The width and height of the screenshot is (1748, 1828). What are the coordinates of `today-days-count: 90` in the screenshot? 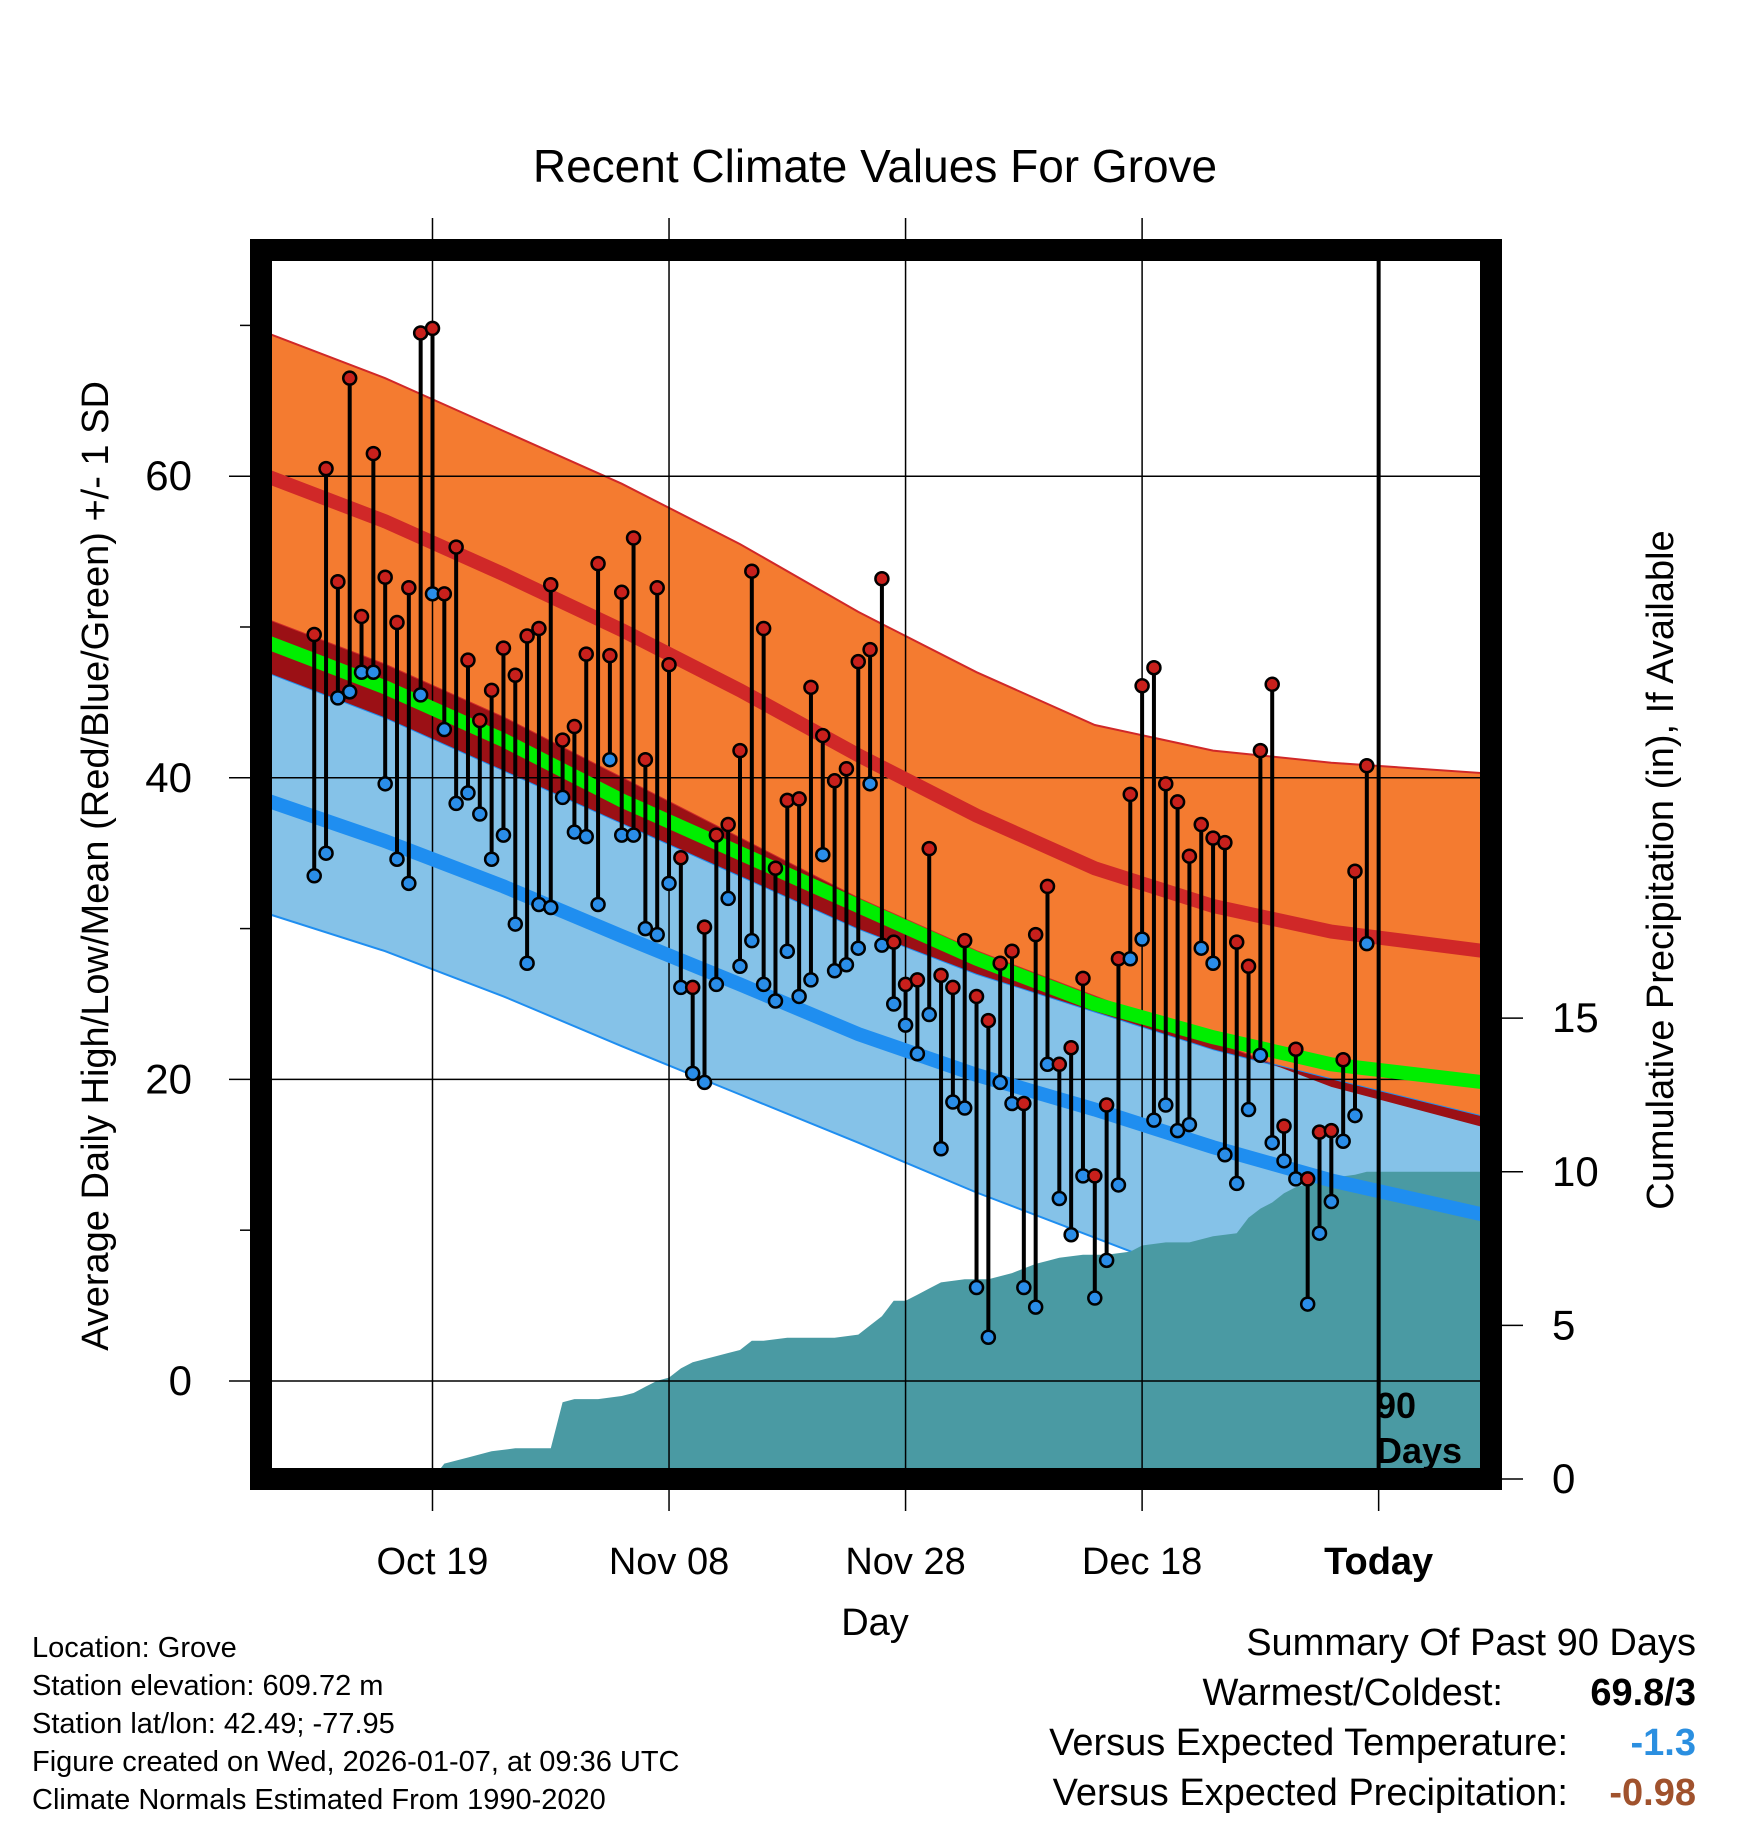 It's located at (1396, 1405).